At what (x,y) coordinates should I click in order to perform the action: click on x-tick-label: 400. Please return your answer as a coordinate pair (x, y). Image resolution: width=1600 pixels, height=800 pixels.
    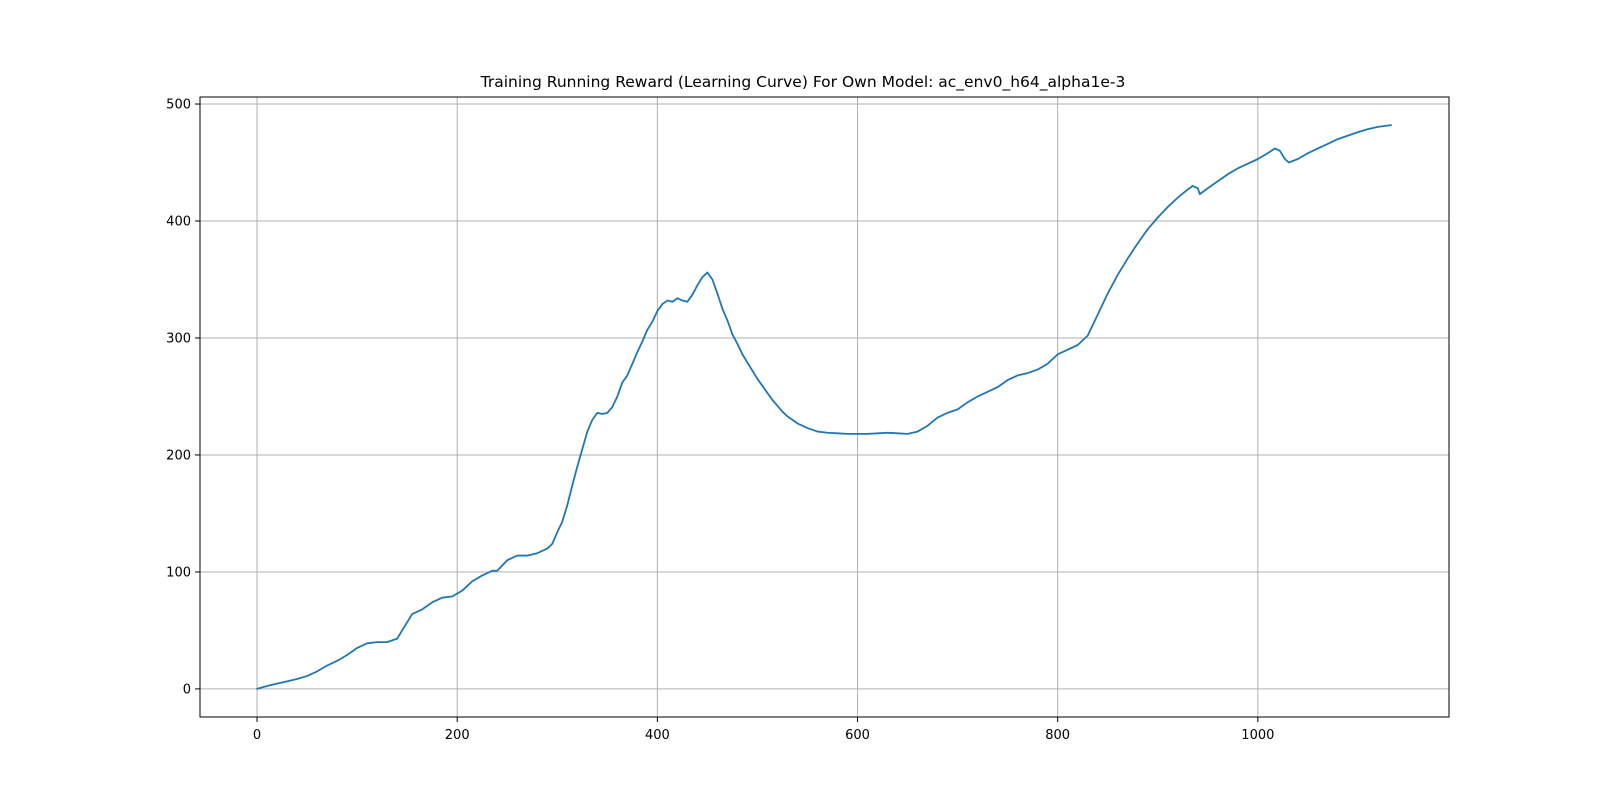
    Looking at the image, I should click on (657, 735).